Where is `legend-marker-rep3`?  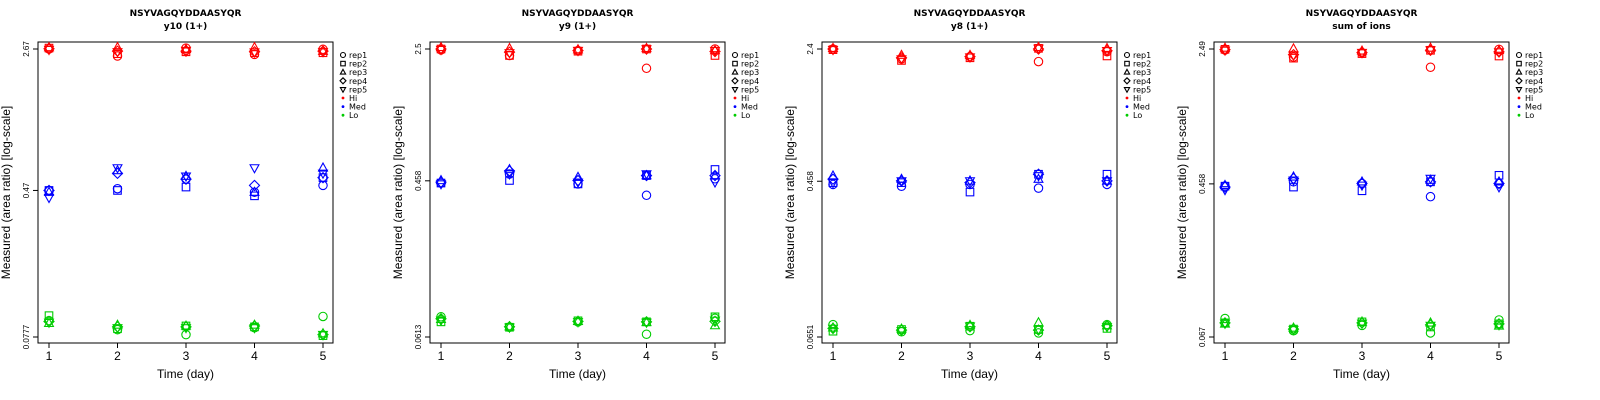 legend-marker-rep3 is located at coordinates (1127, 71).